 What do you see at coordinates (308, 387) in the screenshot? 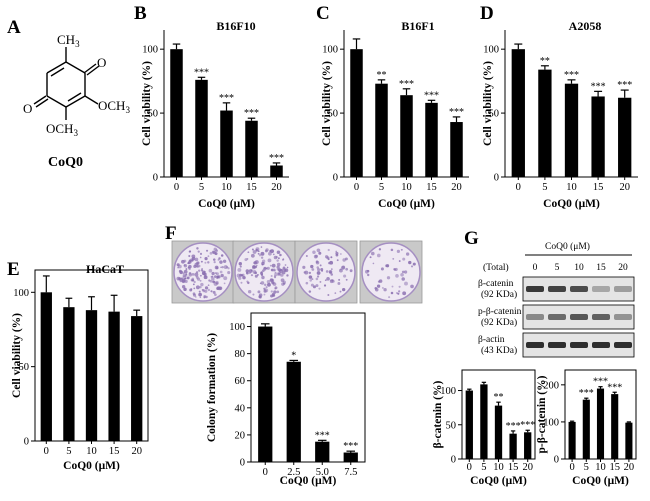
I see `plot-frame` at bounding box center [308, 387].